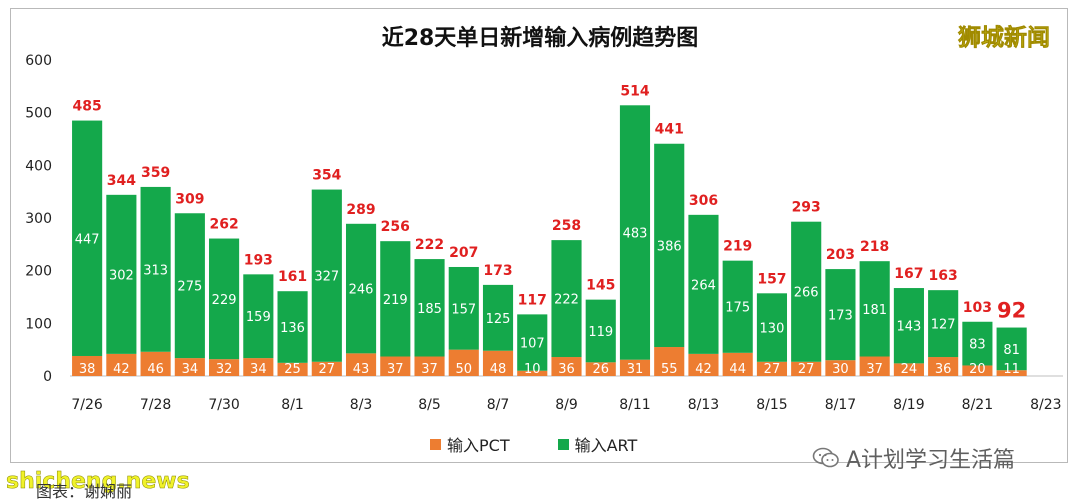 Image resolution: width=1080 pixels, height=503 pixels. What do you see at coordinates (464, 369) in the screenshot?
I see `data-label-pct: 50` at bounding box center [464, 369].